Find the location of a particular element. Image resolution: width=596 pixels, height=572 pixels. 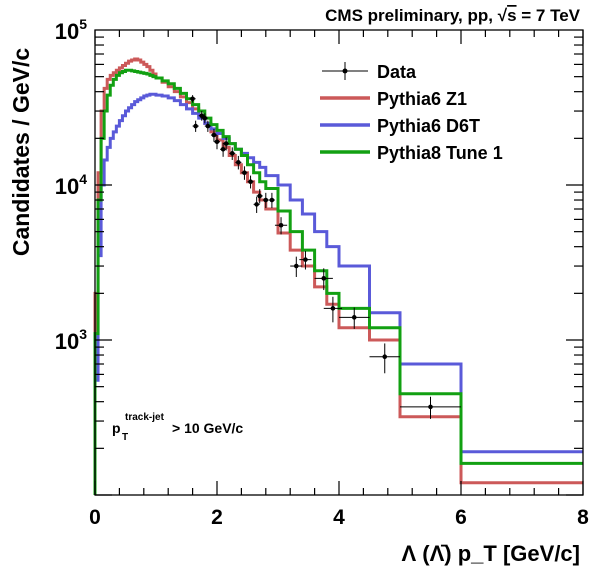

y-tick-label: 10³ is located at coordinates (71, 340).